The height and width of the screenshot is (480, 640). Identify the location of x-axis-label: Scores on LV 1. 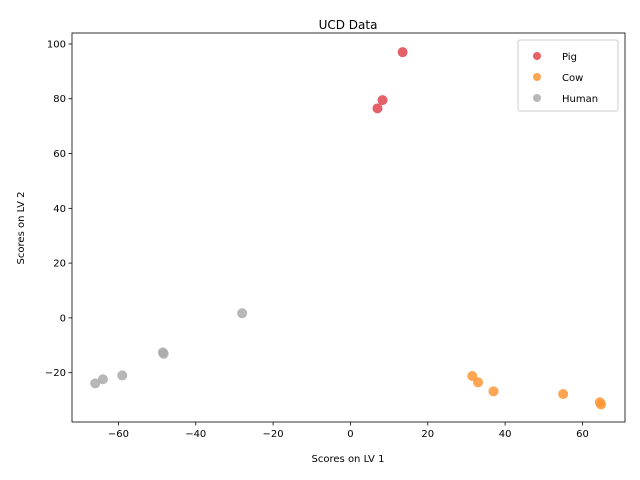
(348, 459).